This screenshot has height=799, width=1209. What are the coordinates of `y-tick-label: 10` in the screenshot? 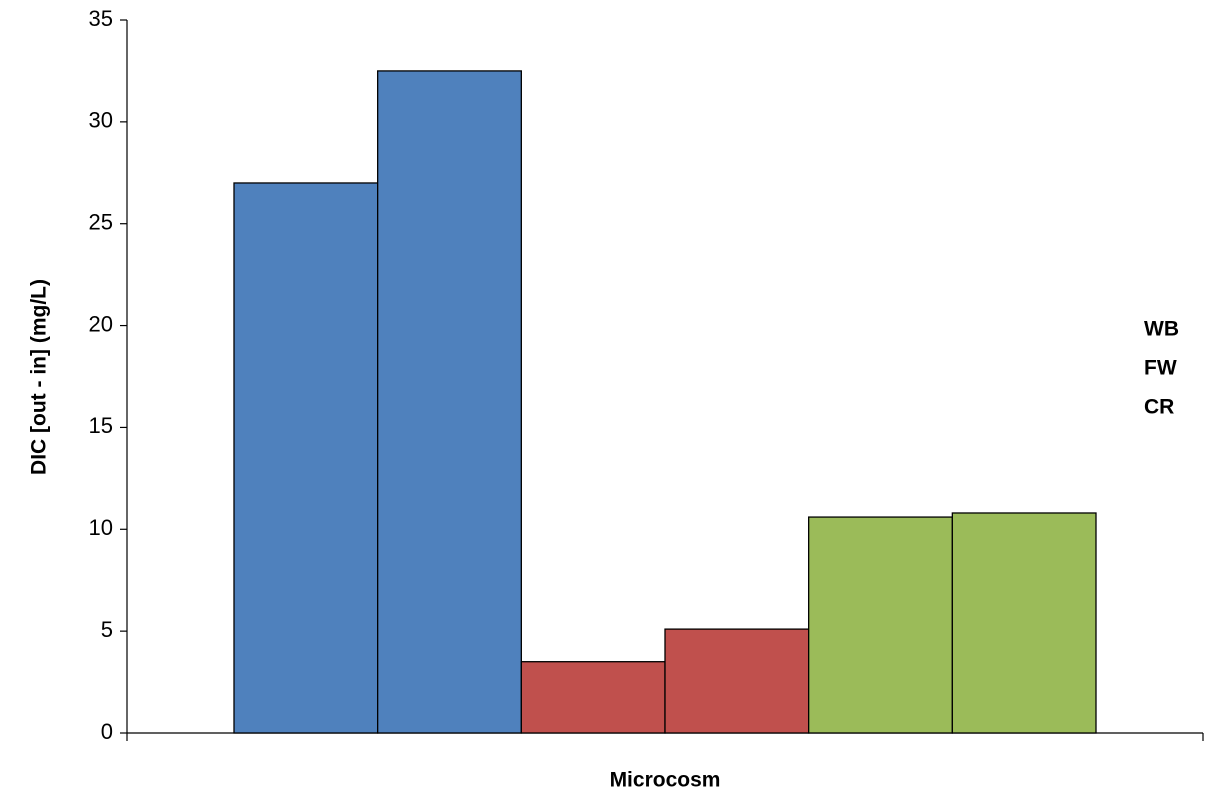 It's located at (101, 527).